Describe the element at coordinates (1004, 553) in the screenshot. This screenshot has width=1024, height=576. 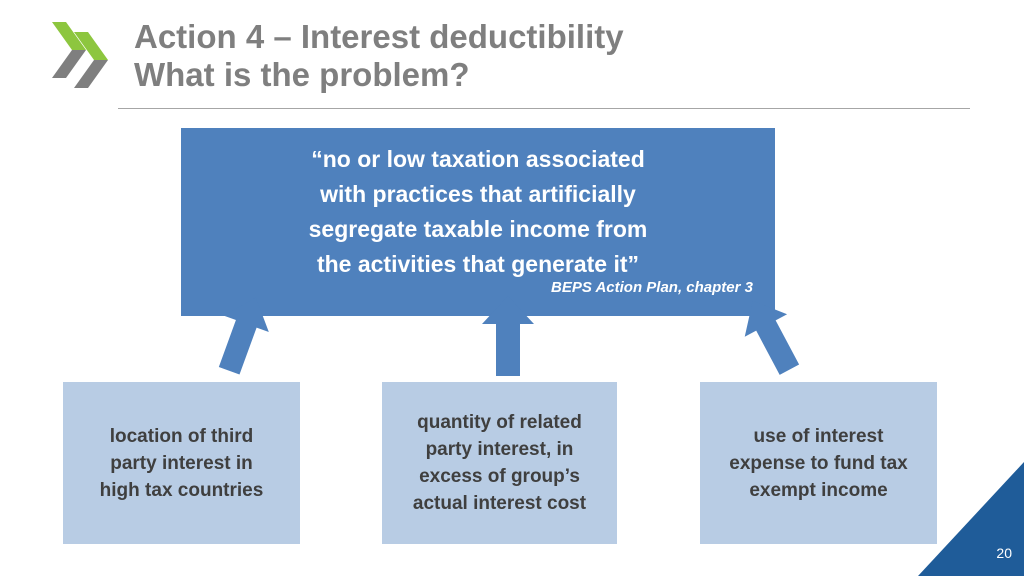
I see `slide-number: 20` at that location.